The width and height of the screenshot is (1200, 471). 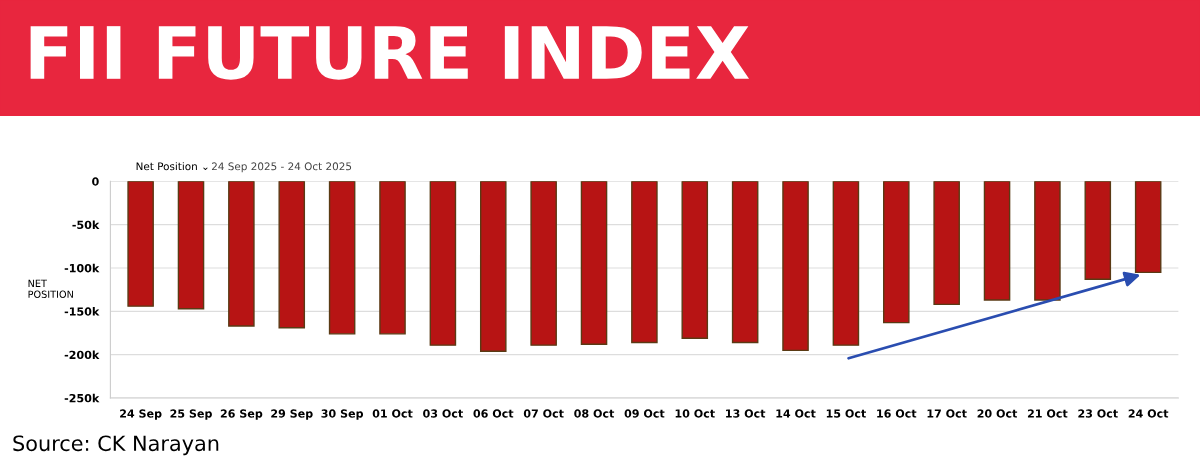 I want to click on x-tick-label: 13 Oct, so click(x=746, y=413).